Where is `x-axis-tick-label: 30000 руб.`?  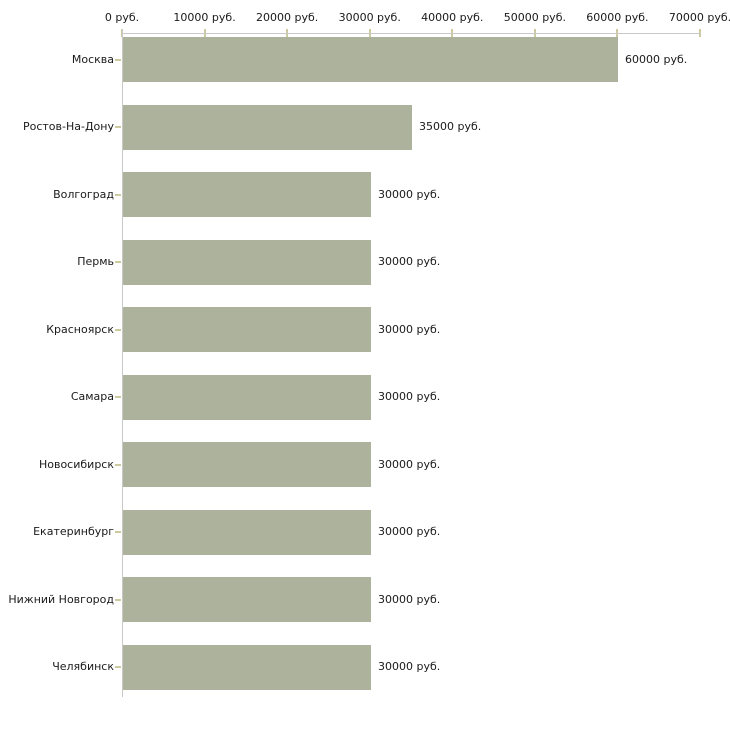 x-axis-tick-label: 30000 руб. is located at coordinates (369, 17).